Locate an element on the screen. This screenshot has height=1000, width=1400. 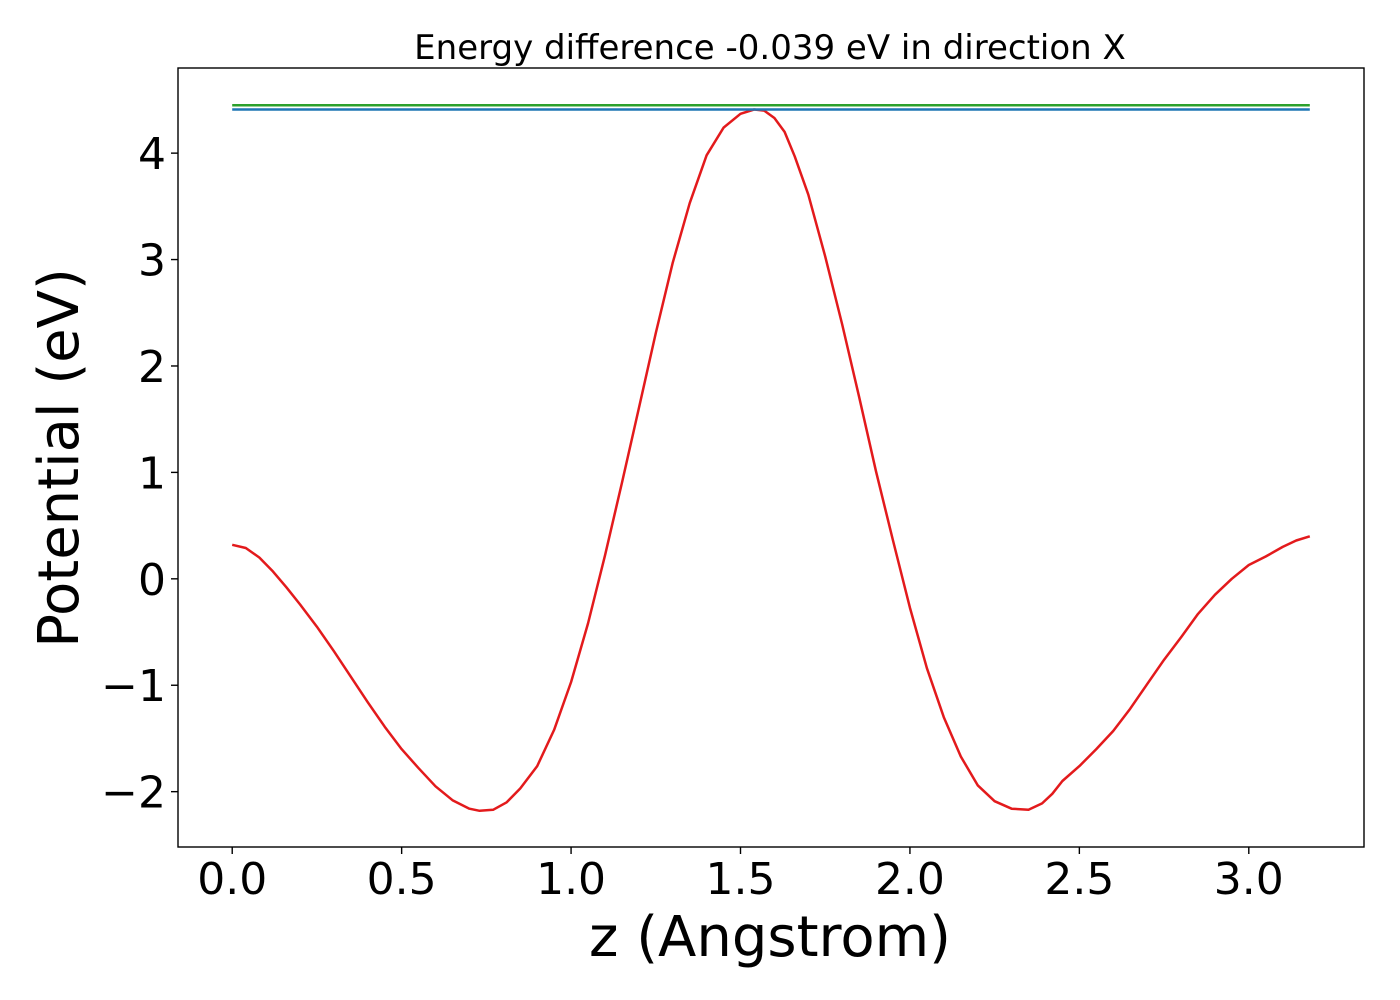
x-tick-label: 1.0 is located at coordinates (571, 879).